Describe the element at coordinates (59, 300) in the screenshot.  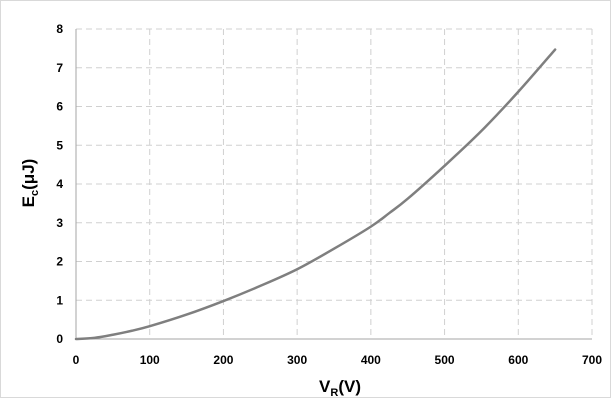
I see `y-tick-label: 1` at that location.